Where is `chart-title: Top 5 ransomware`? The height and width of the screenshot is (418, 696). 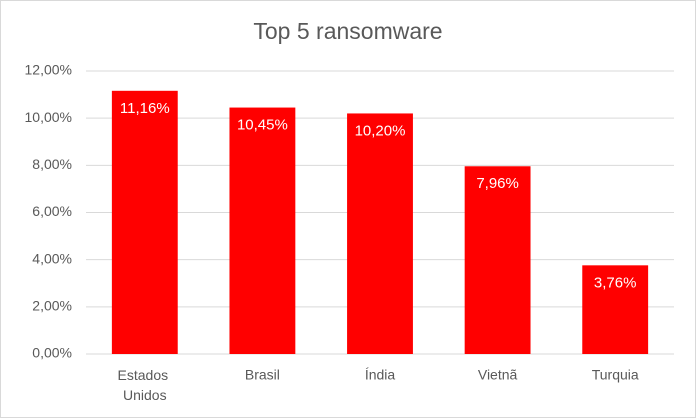 chart-title: Top 5 ransomware is located at coordinates (347, 31).